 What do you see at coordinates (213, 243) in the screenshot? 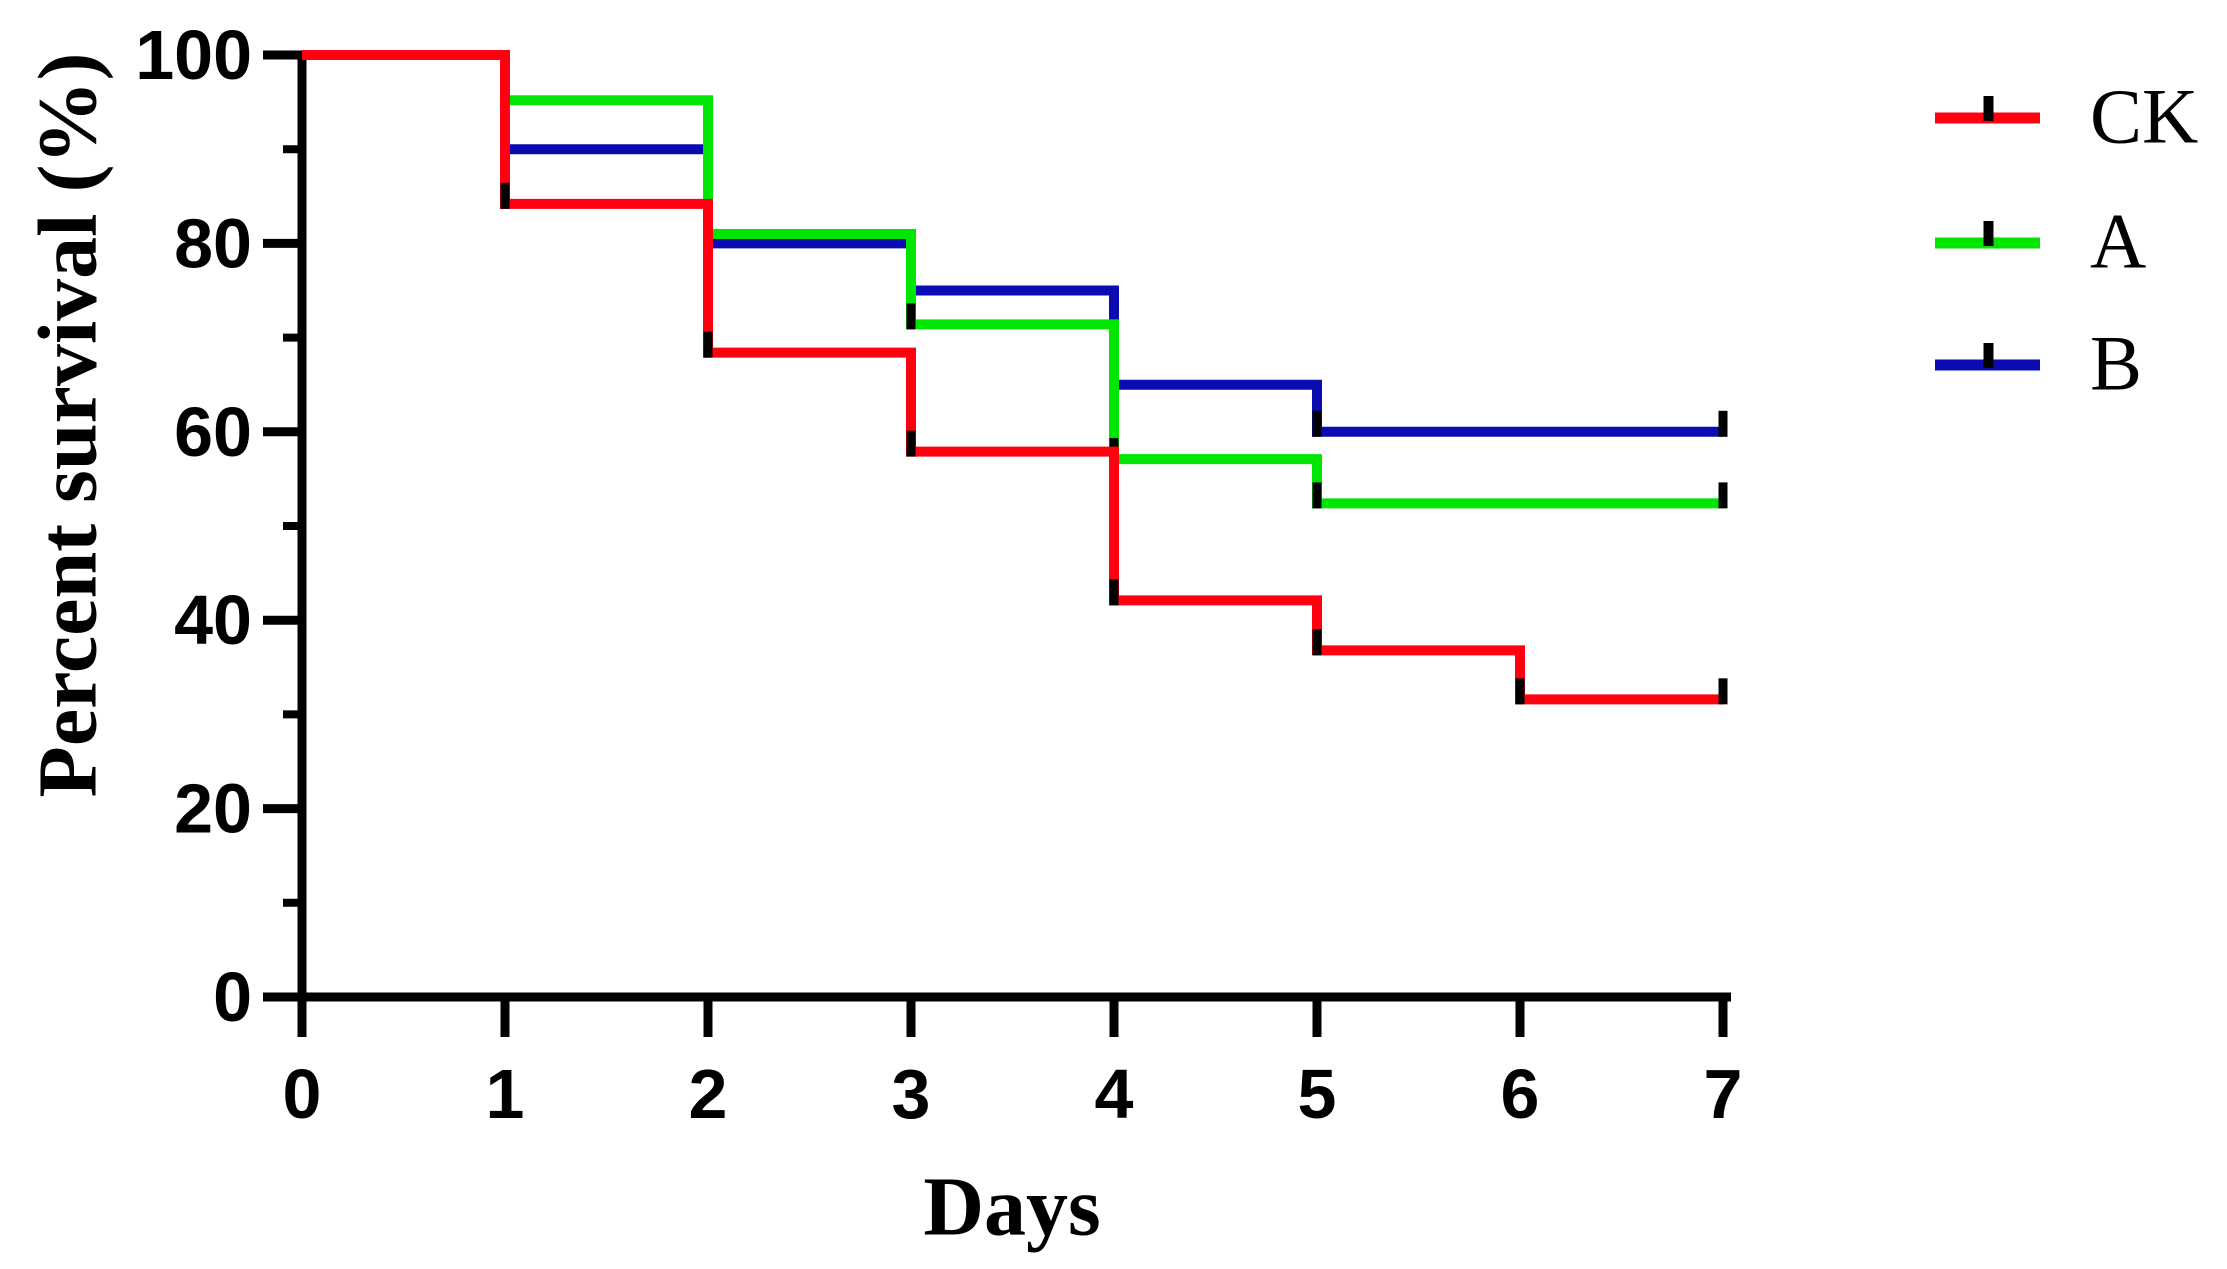
I see `y-tick-label: 80` at bounding box center [213, 243].